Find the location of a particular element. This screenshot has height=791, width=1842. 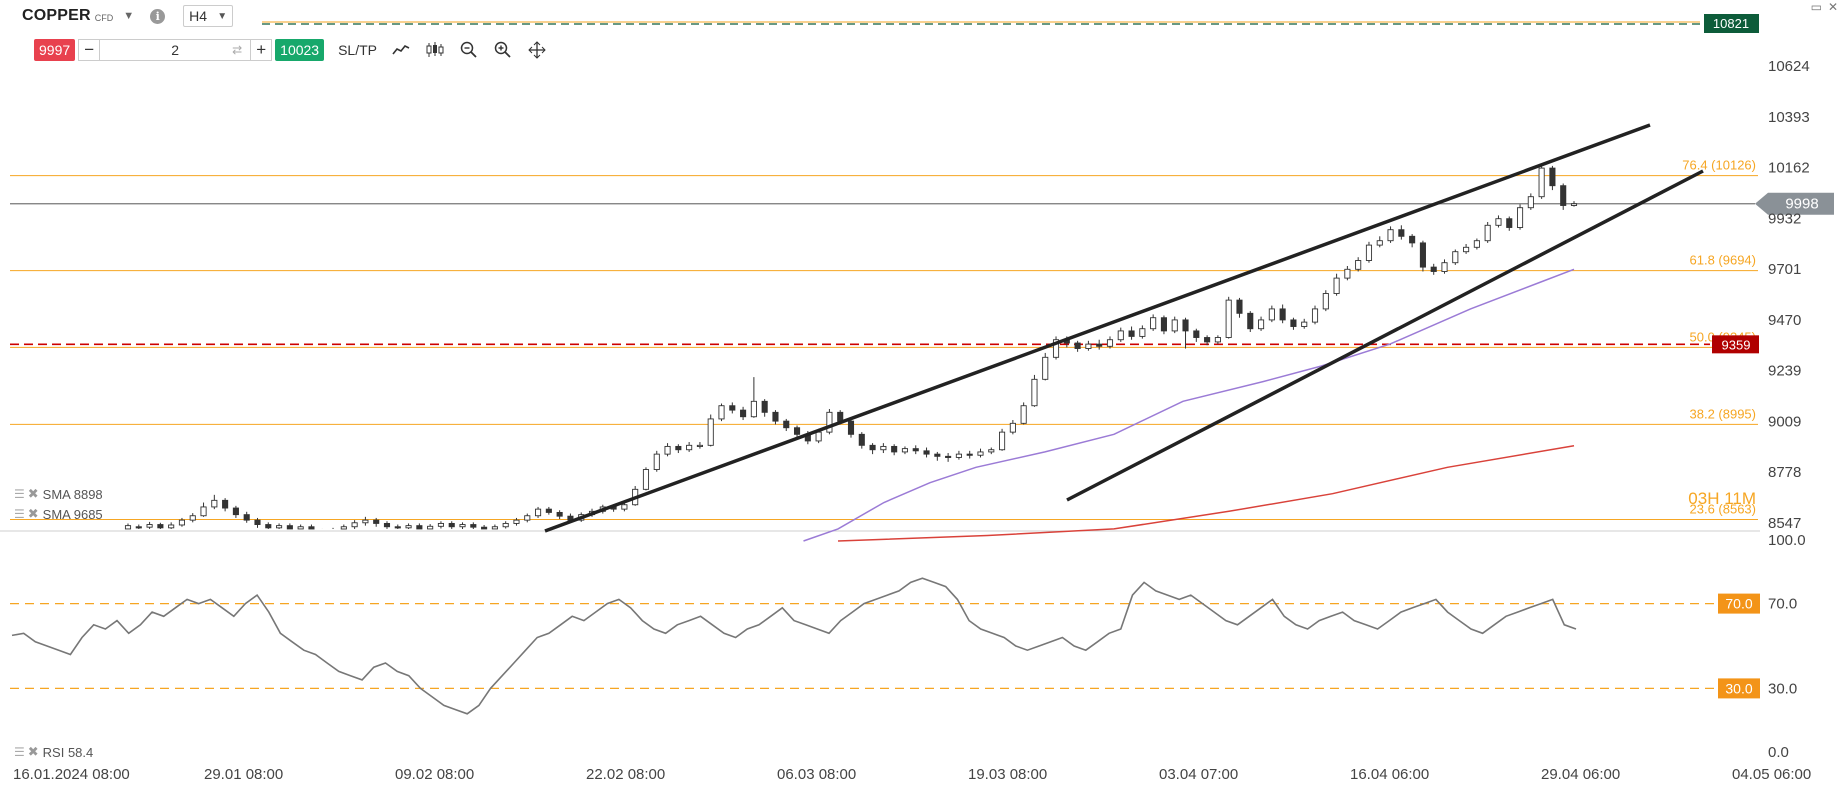

time-tick: 29.01 08:00 is located at coordinates (243, 774).